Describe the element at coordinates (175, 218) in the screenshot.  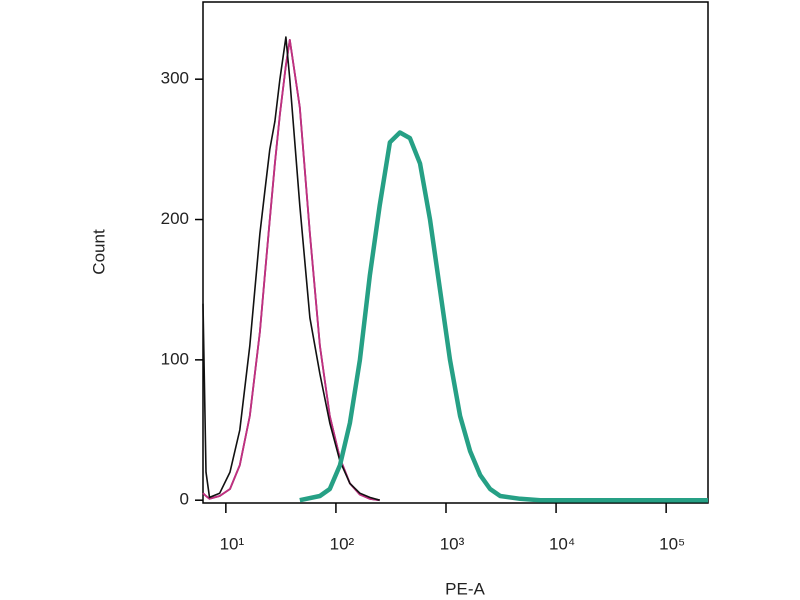
I see `y-tick-label: 200` at that location.